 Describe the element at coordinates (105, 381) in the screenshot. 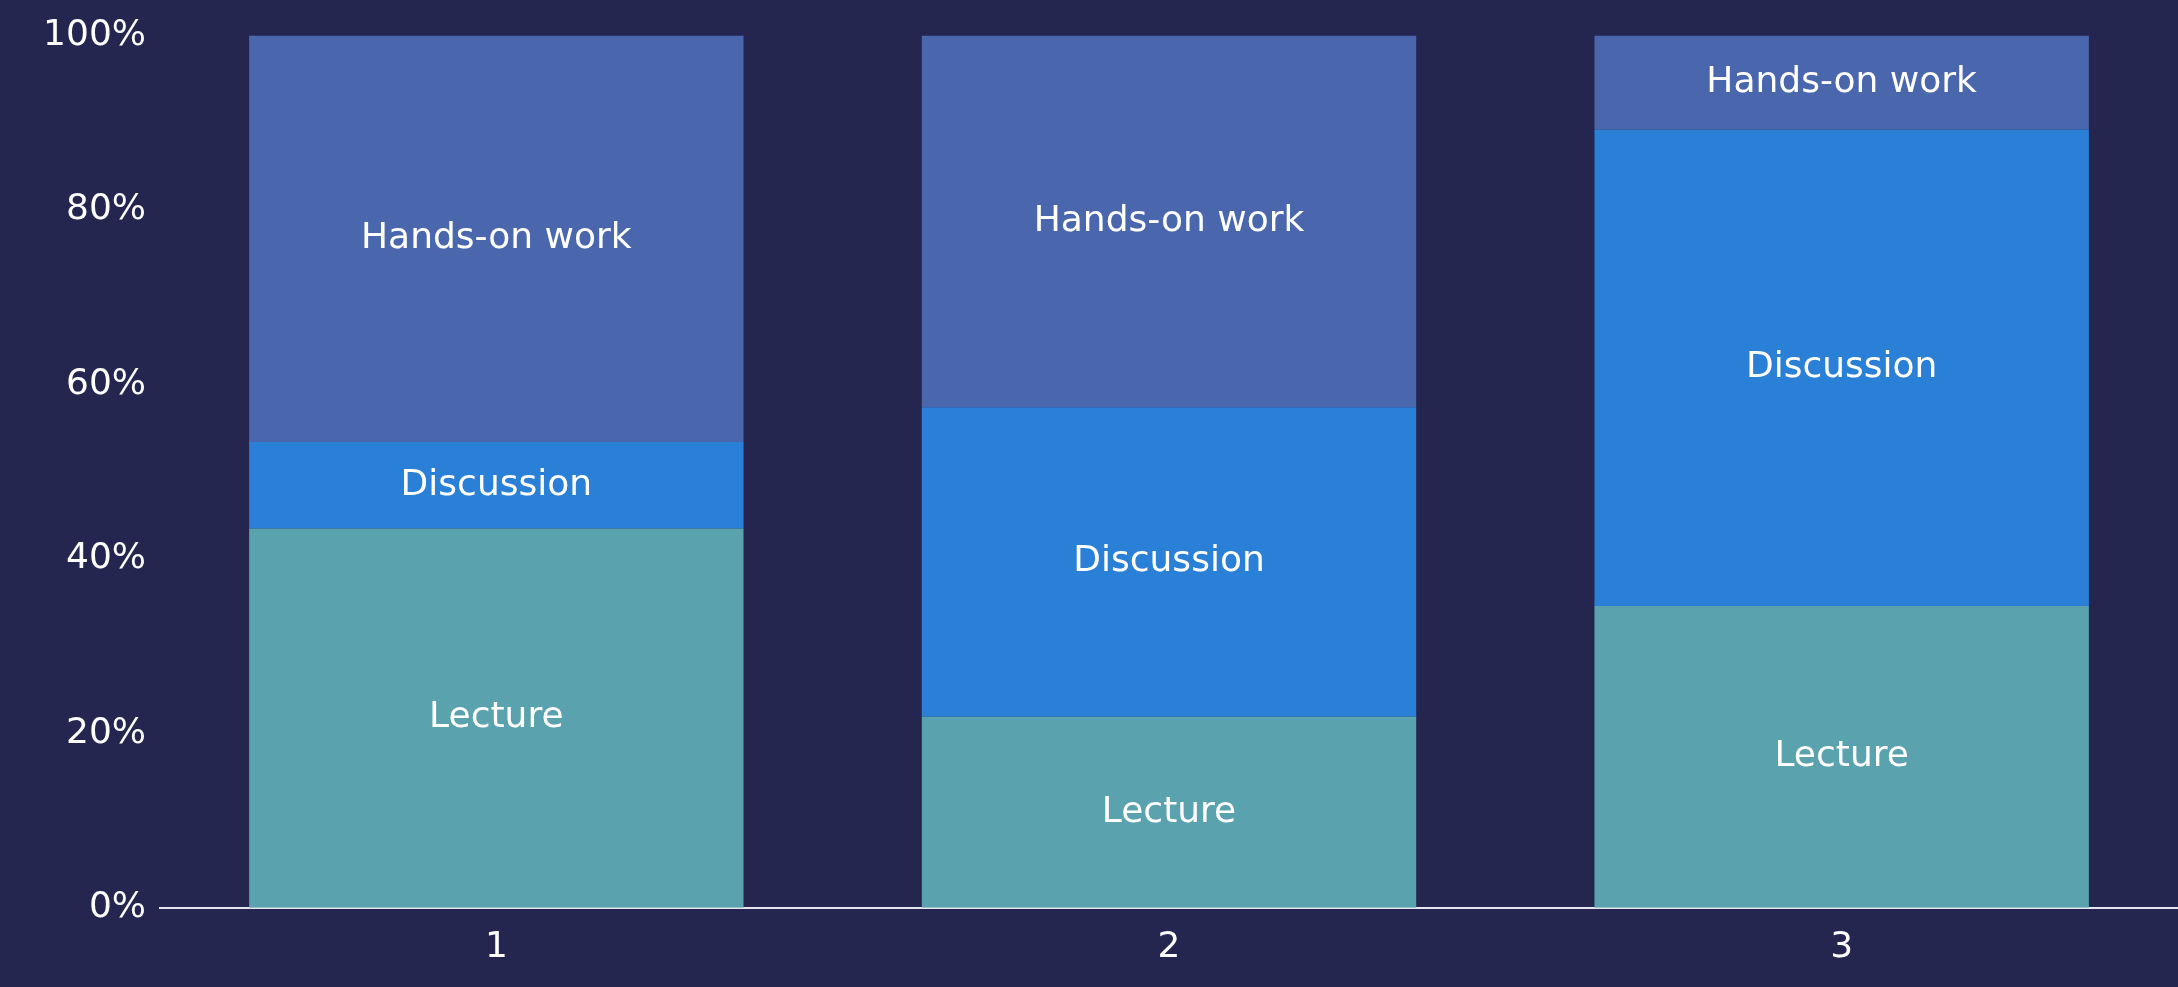

I see `y-tick-label: 60%` at that location.